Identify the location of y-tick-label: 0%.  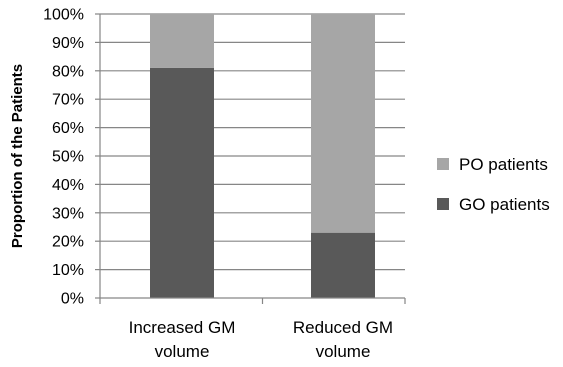
(72, 299).